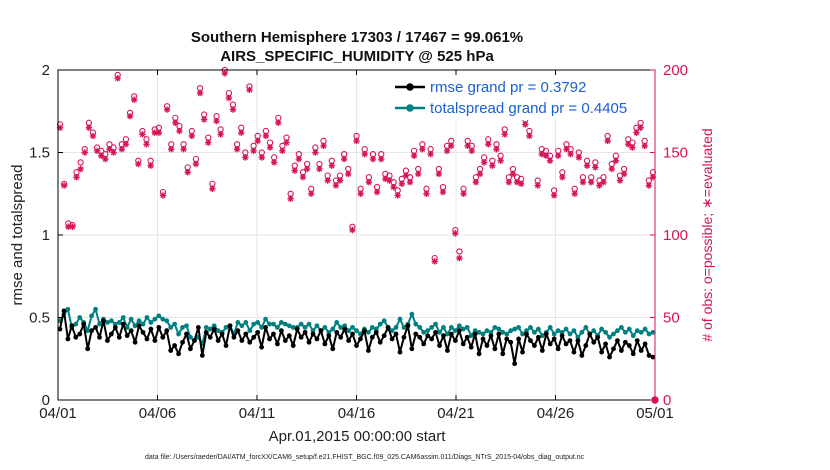 The height and width of the screenshot is (470, 830). Describe the element at coordinates (58, 413) in the screenshot. I see `x-tick-label: 04/01` at that location.